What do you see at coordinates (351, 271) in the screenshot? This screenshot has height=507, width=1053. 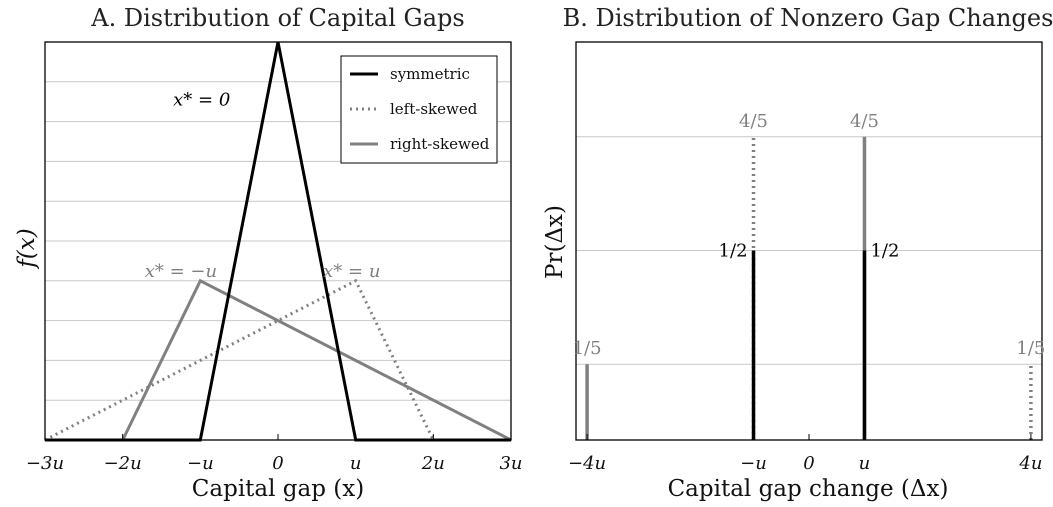 I see `panel-a-annotation: x* = u` at bounding box center [351, 271].